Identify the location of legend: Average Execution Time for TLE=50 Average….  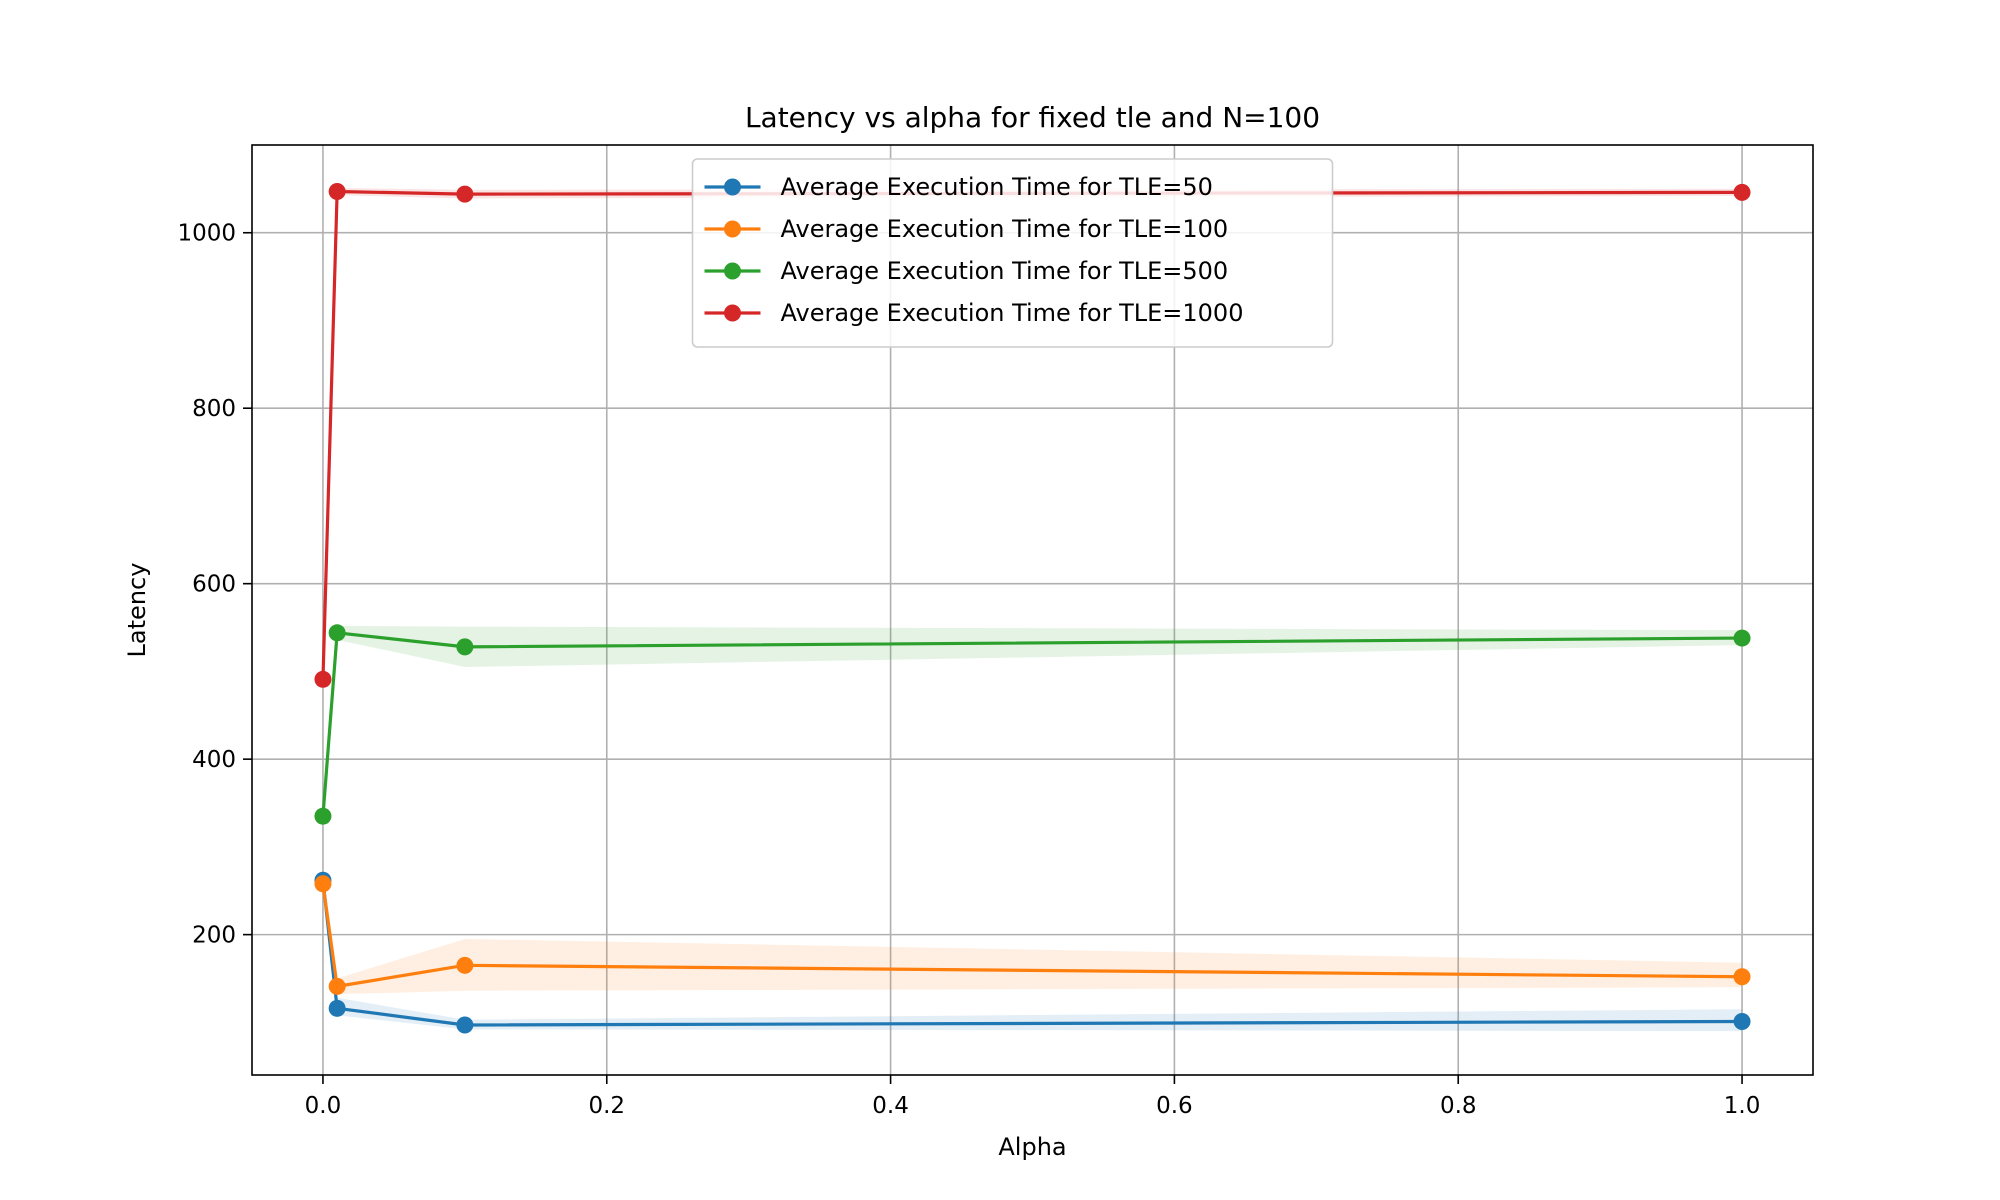
(1012, 253).